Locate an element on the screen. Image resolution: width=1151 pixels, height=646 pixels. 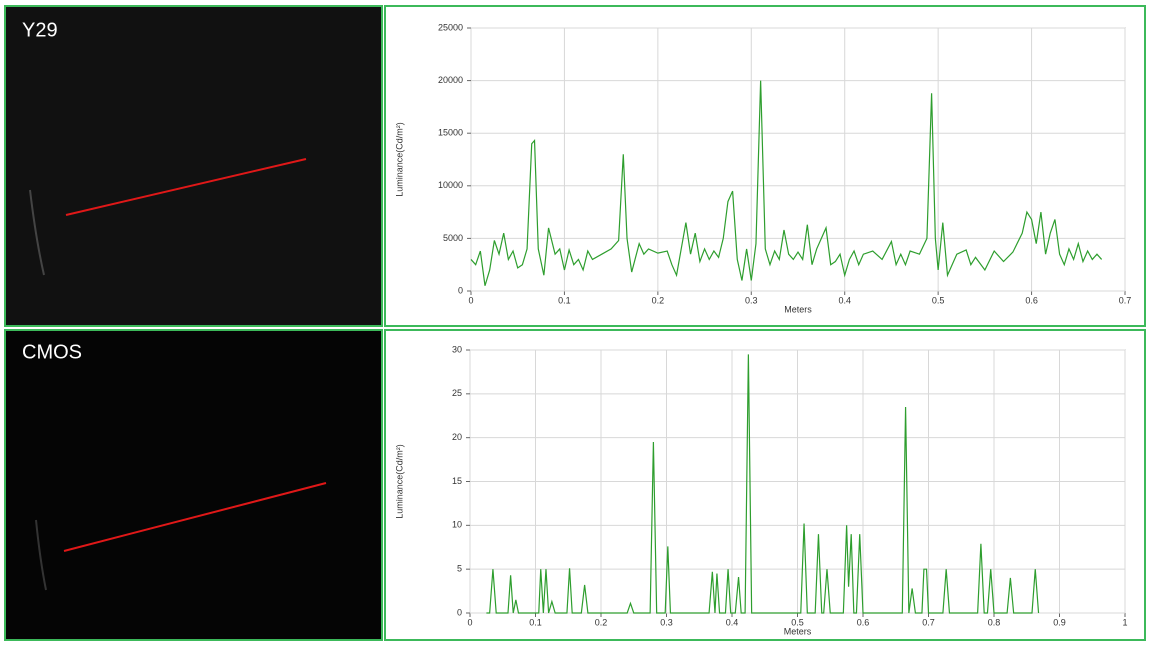
x-tick-label: 0.9 is located at coordinates (1059, 622).